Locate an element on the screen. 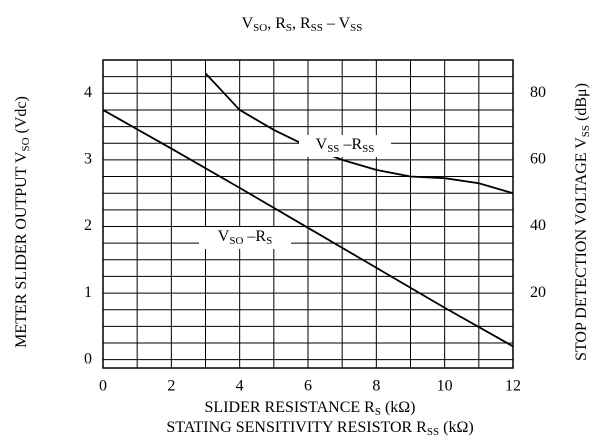 This screenshot has height=445, width=604. chart-title: VSO, RS, RSS – VSS is located at coordinates (302, 24).